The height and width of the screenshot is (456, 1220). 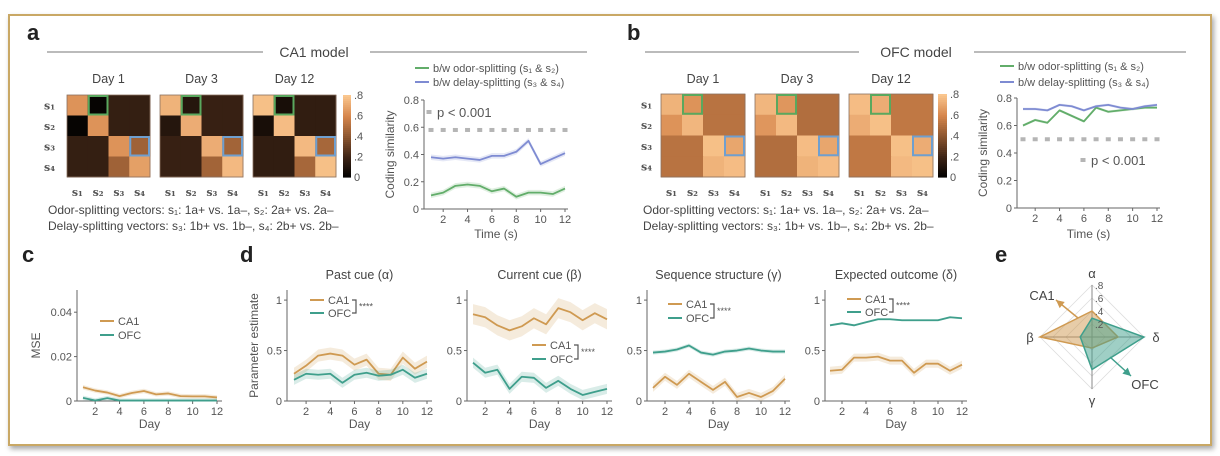 I want to click on y-axis-label: MSE, so click(x=36, y=345).